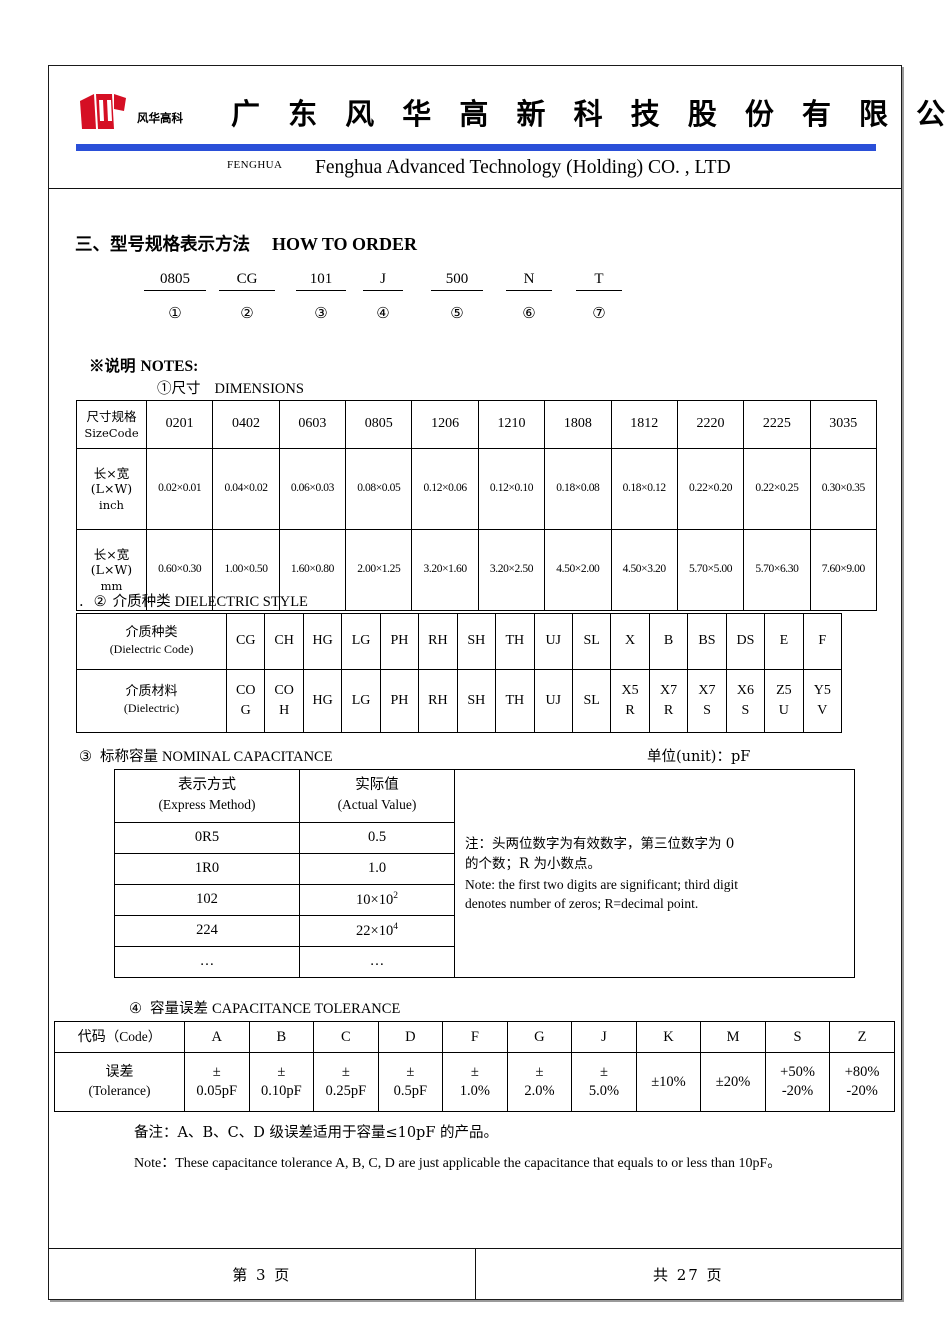 The image size is (950, 1344). I want to click on dielectric-row-label-material: 介质材料 (Dielectric), so click(151, 701).